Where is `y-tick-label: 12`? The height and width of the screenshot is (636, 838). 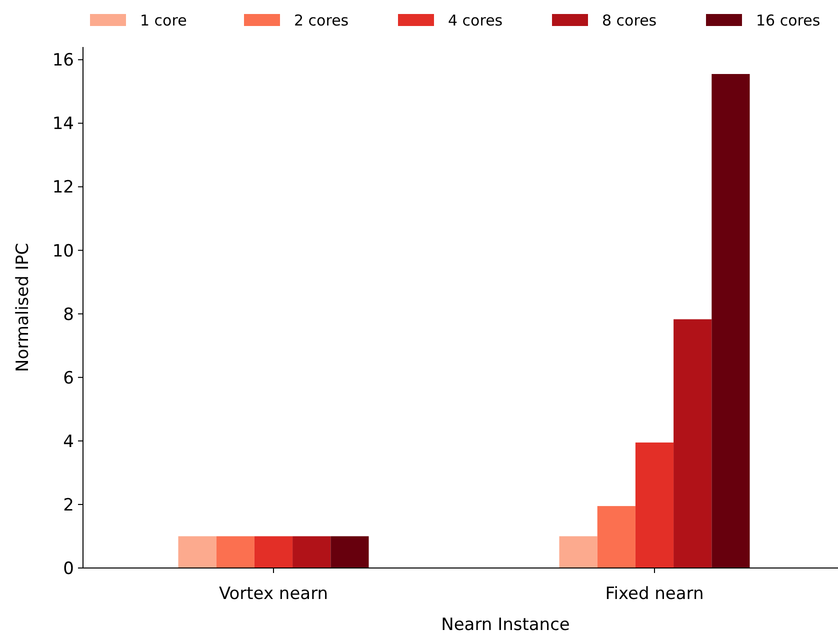
y-tick-label: 12 is located at coordinates (63, 188).